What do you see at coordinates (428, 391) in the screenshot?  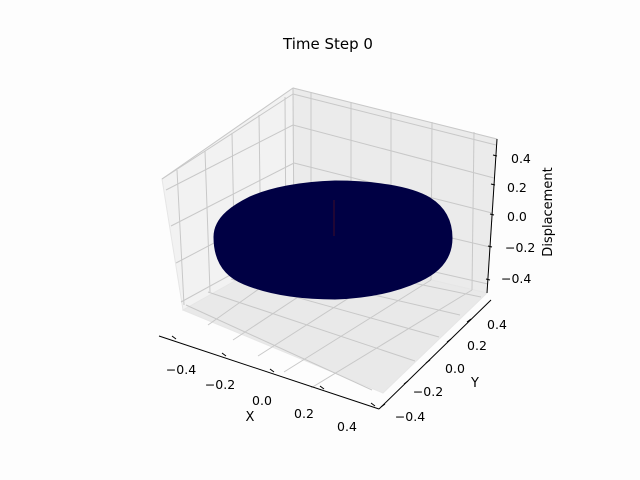 I see `y-tick-label: −0.2` at bounding box center [428, 391].